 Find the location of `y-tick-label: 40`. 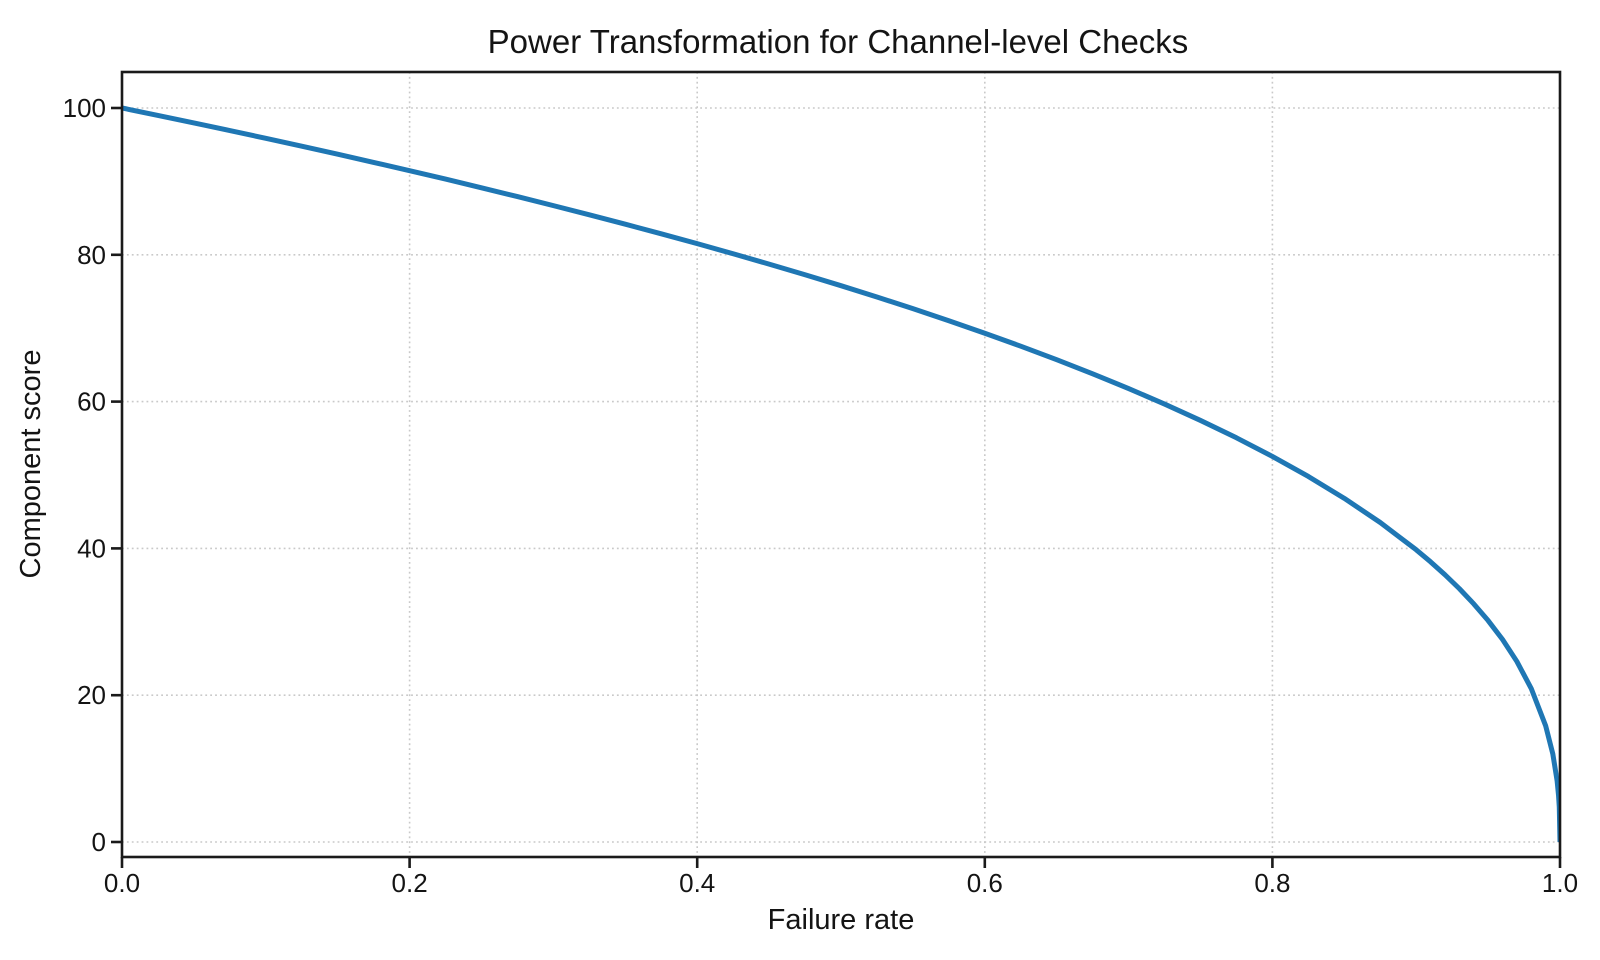

y-tick-label: 40 is located at coordinates (91, 548).